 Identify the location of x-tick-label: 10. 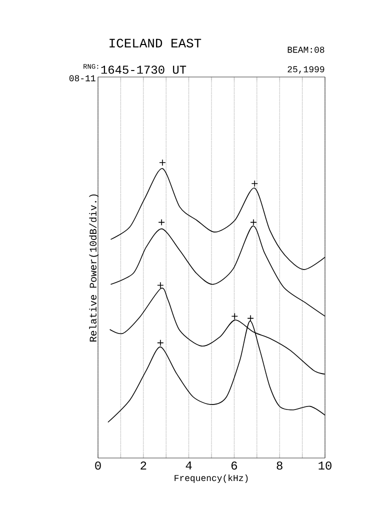
(325, 466).